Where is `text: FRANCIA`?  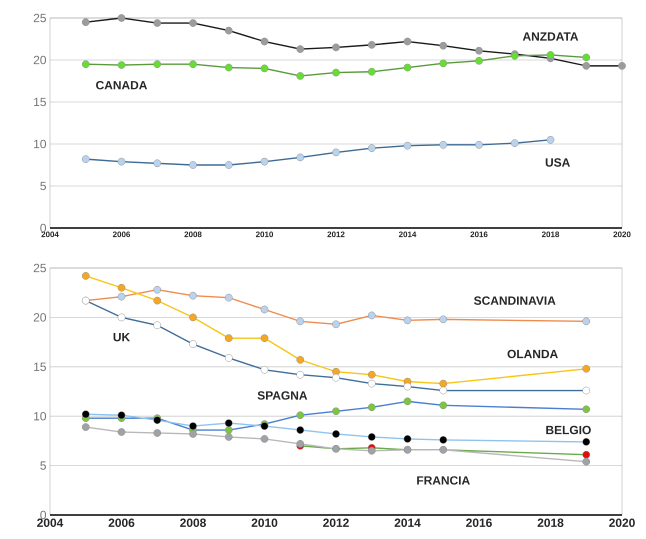
text: FRANCIA is located at coordinates (443, 480).